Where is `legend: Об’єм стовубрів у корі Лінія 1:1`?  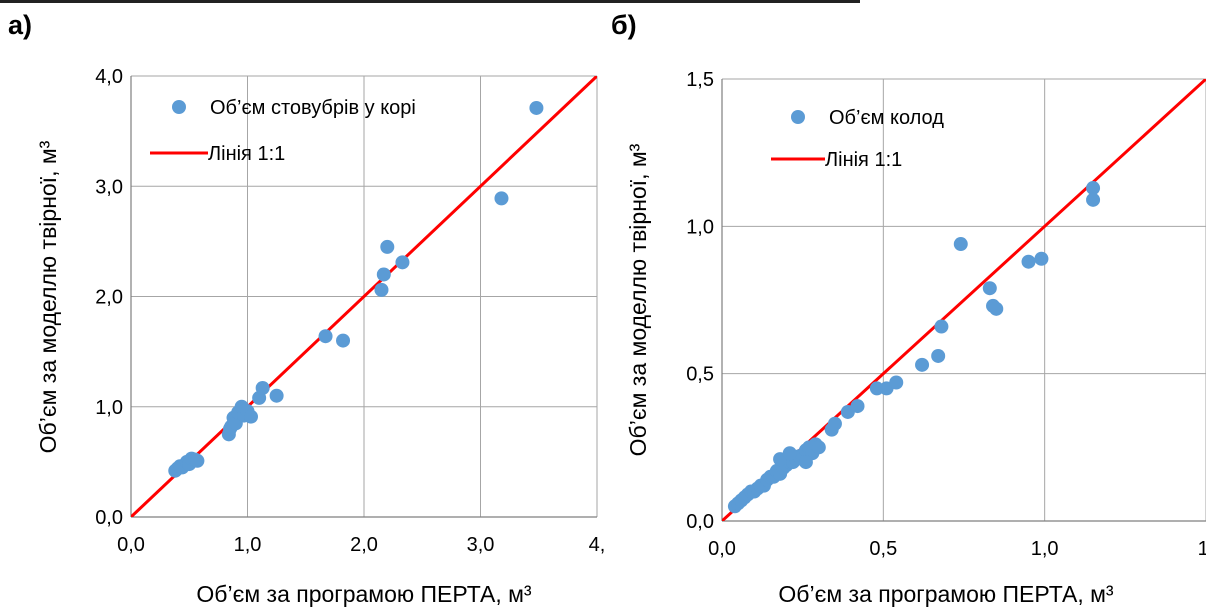
legend: Об’єм стовубрів у корі Лінія 1:1 is located at coordinates (283, 131).